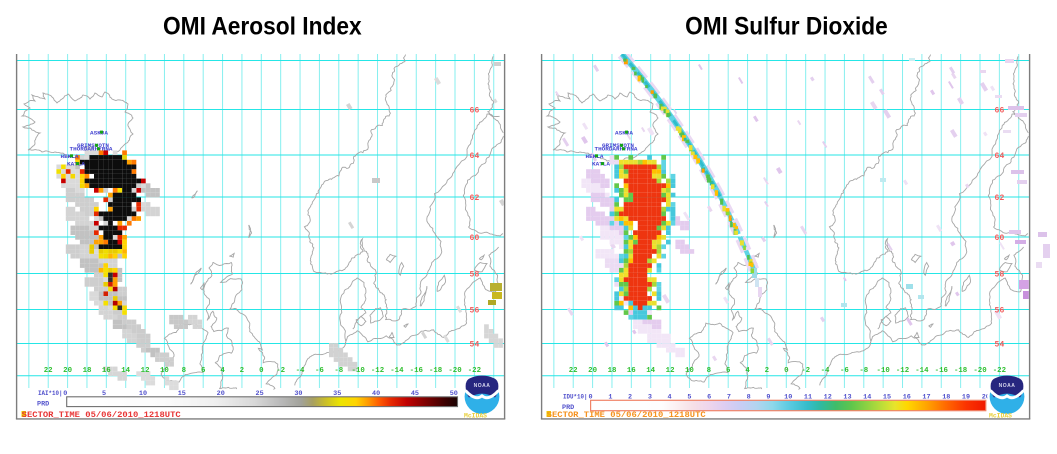 This screenshot has height=454, width=1057. I want to click on svg-text: 3, so click(650, 398).